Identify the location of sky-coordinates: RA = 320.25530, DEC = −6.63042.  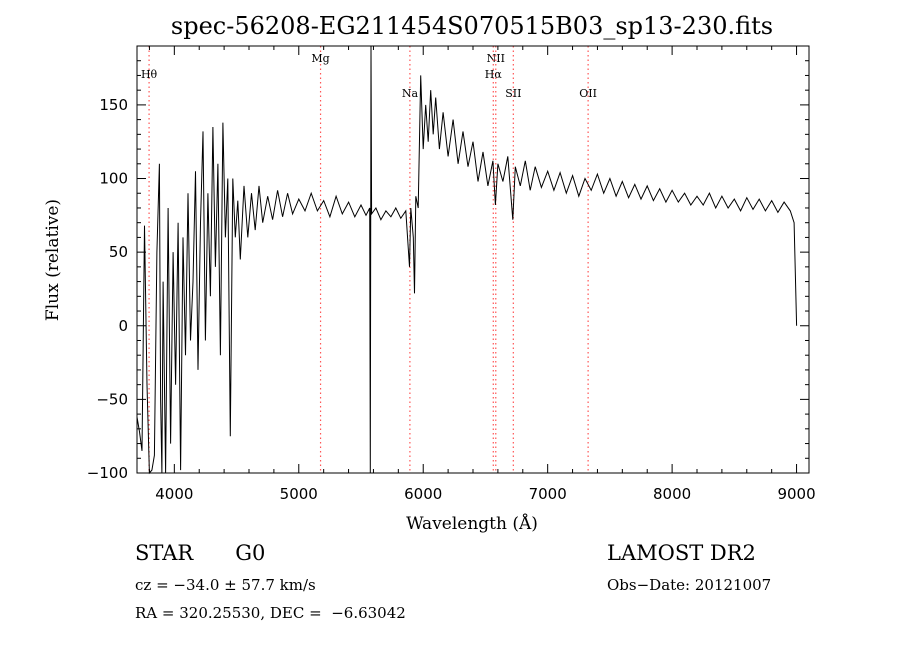
(270, 613).